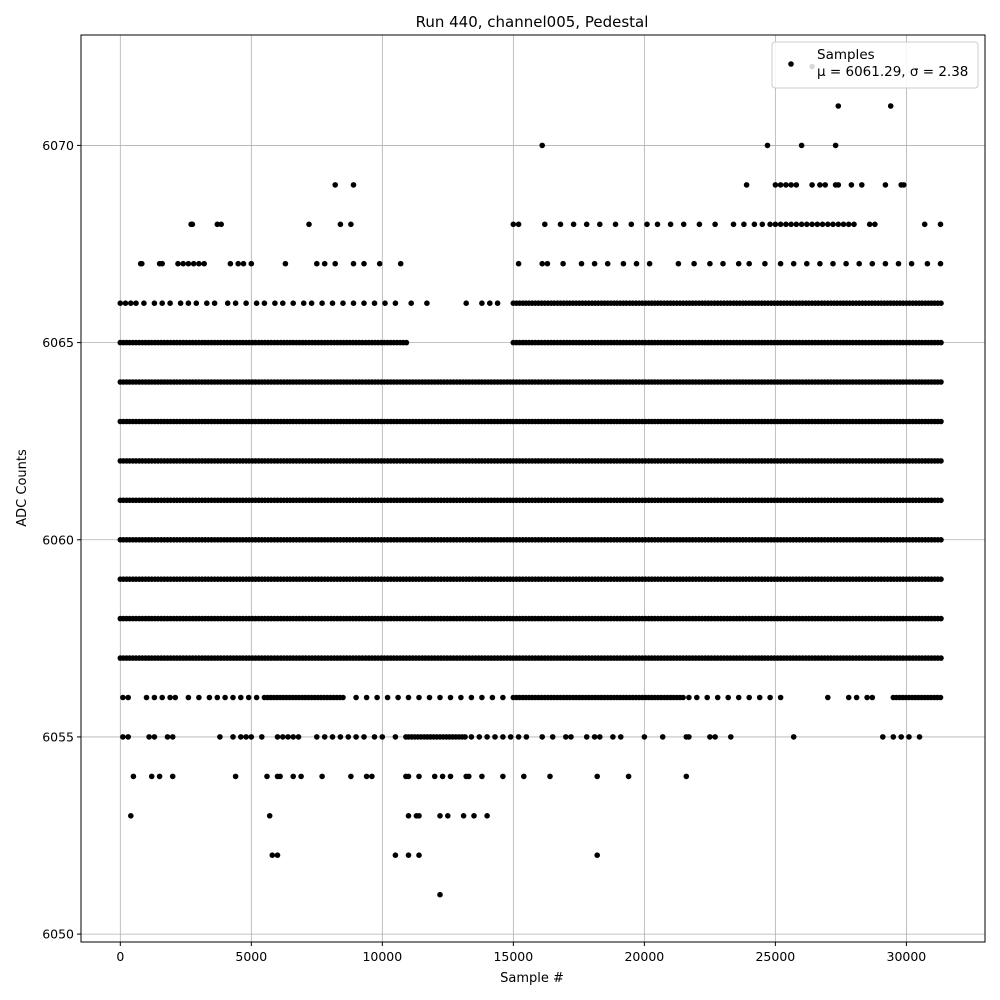 This screenshot has width=1000, height=1000. What do you see at coordinates (58, 736) in the screenshot?
I see `y-tick-label: 6055` at bounding box center [58, 736].